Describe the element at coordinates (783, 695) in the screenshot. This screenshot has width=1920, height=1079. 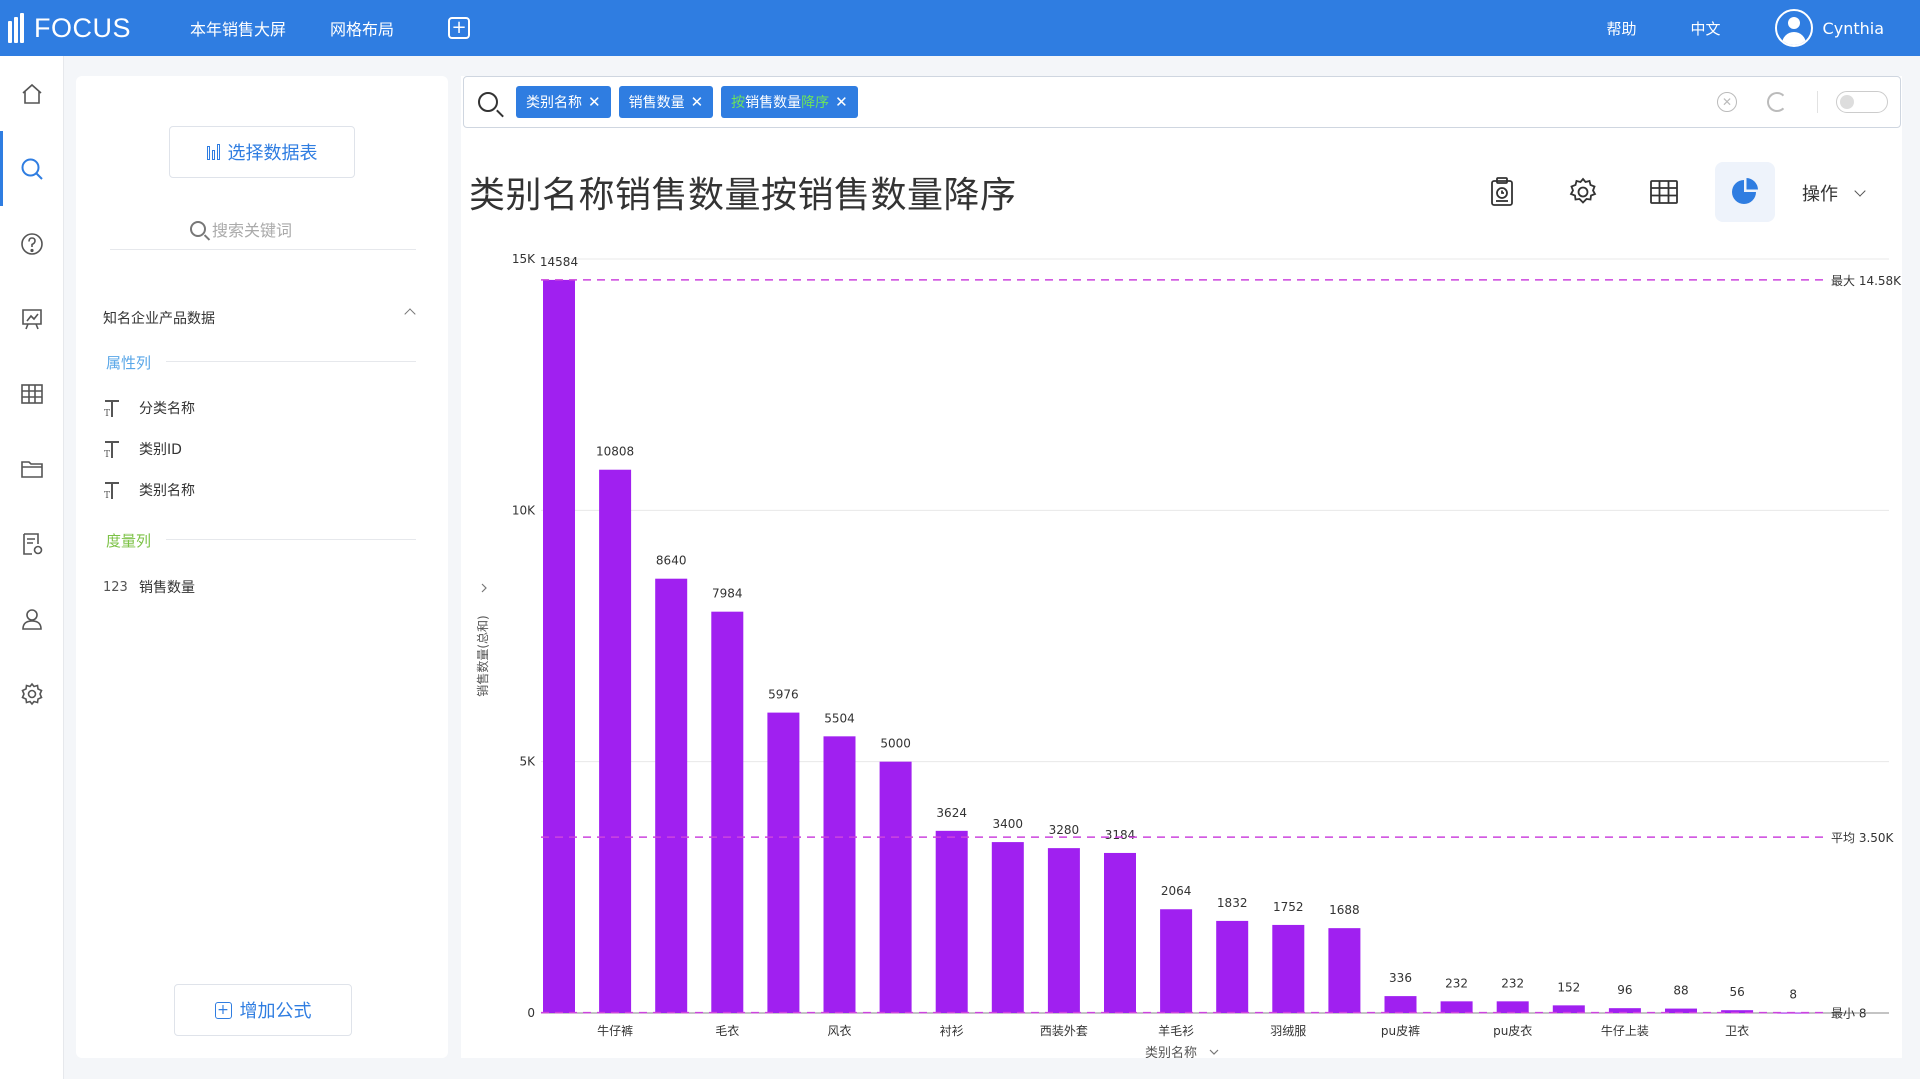
I see `data-label: 5976` at that location.